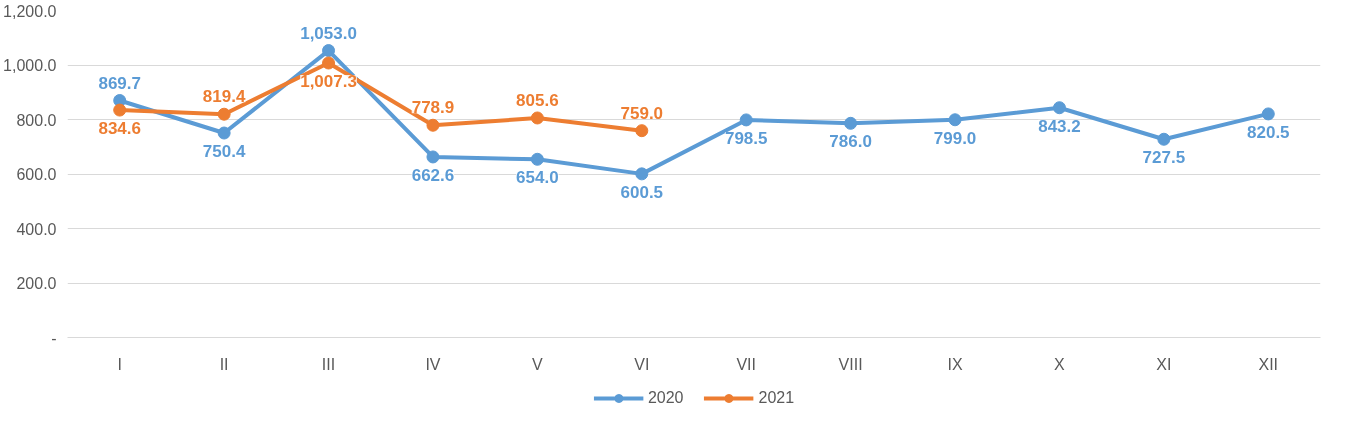 This screenshot has width=1350, height=430. Describe the element at coordinates (54, 338) in the screenshot. I see `y-tick-label: -` at that location.